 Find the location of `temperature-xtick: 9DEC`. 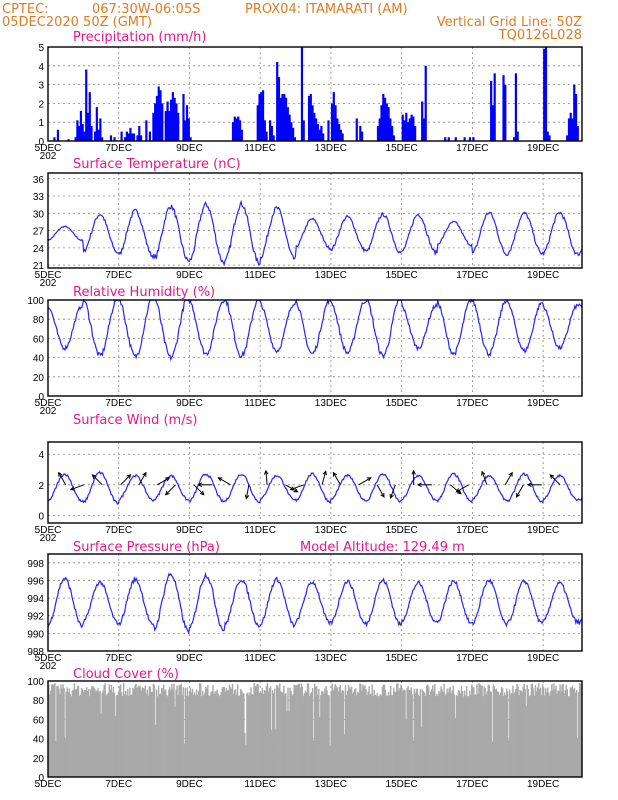

temperature-xtick: 9DEC is located at coordinates (189, 275).